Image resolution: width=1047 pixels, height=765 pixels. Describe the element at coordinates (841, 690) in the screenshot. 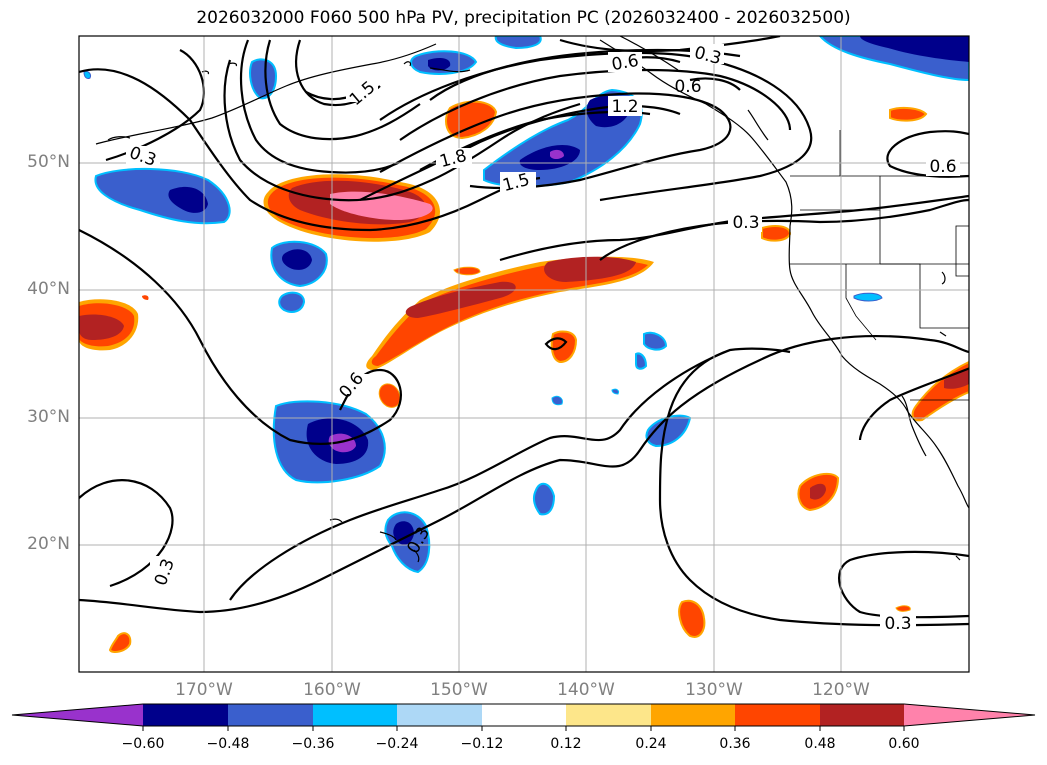

I see `lon-label-120w: 120°W` at that location.